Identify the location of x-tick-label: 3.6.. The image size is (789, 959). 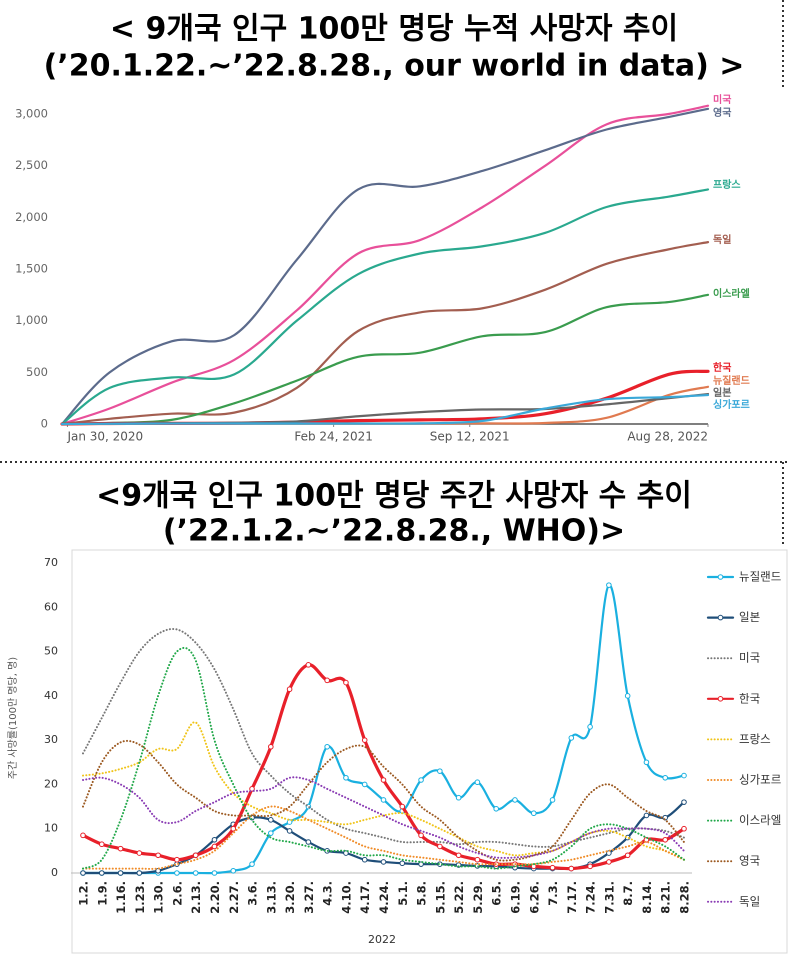
(253, 893).